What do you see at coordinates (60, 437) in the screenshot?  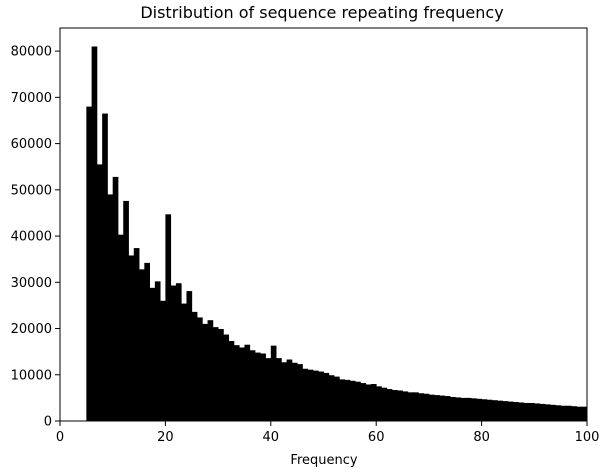 I see `x-tick-label: 0` at bounding box center [60, 437].